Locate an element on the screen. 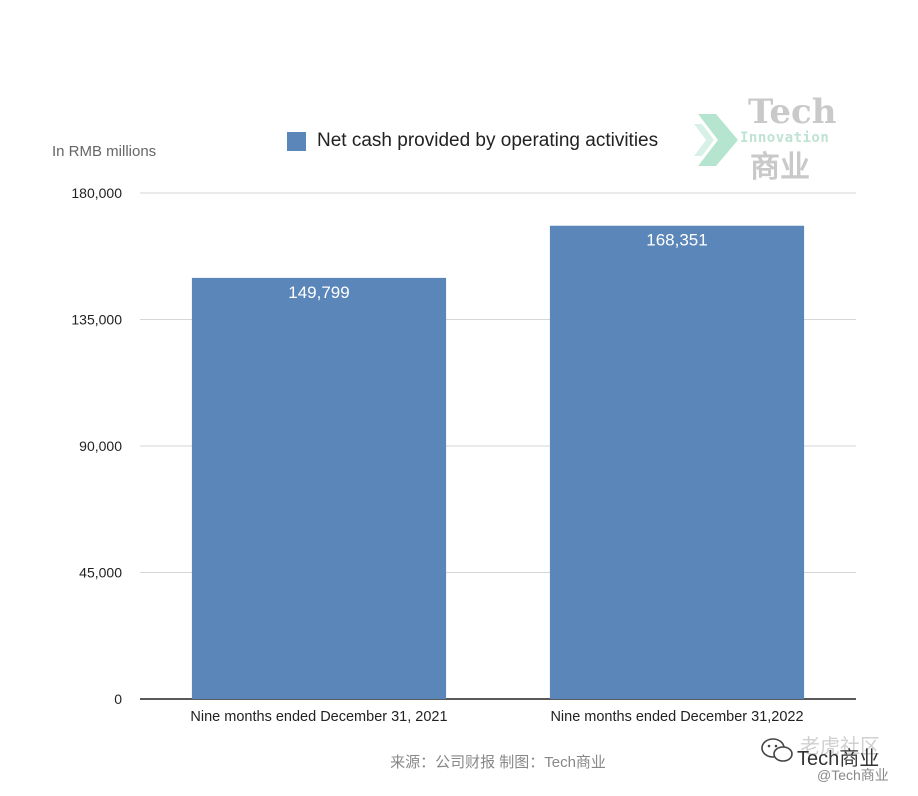 This screenshot has width=918, height=796. y-axis-unit-label: In RMB millions is located at coordinates (104, 151).